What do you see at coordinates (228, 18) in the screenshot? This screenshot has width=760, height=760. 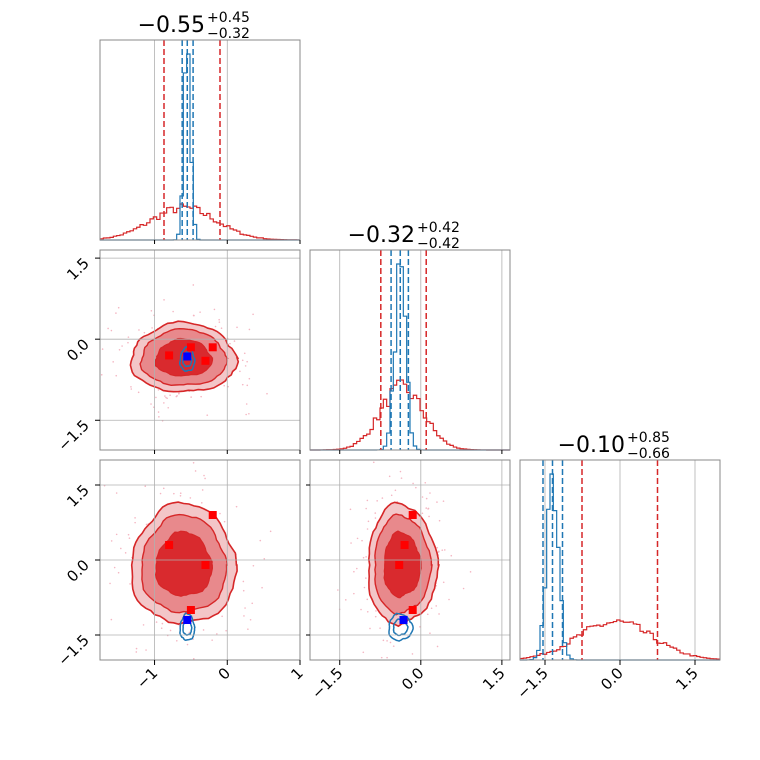 I see `title-plus: +0.45` at bounding box center [228, 18].